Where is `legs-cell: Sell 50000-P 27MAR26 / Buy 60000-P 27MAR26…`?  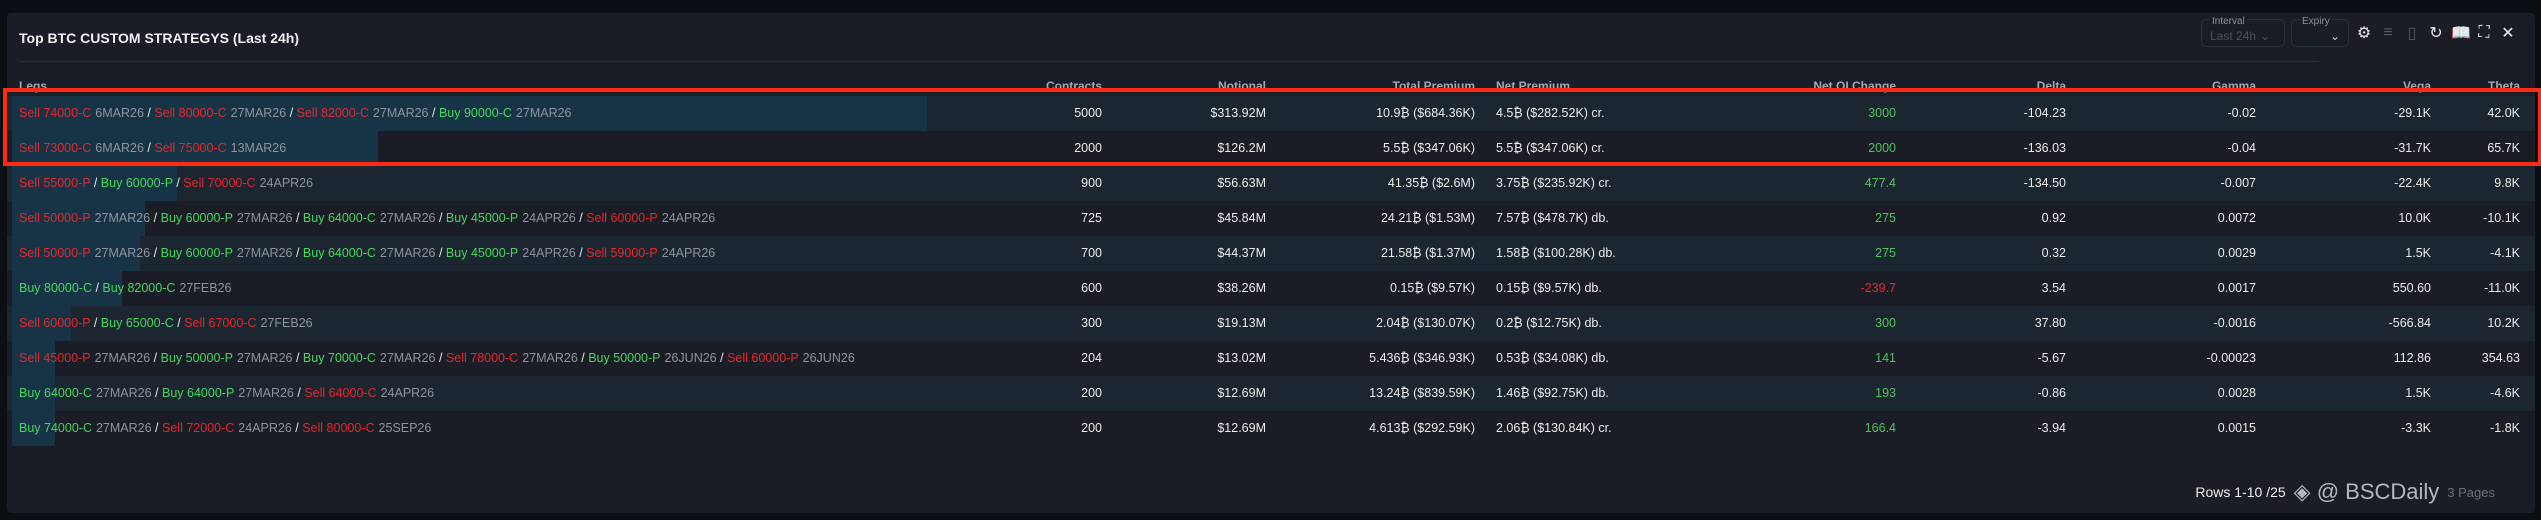 legs-cell: Sell 50000-P 27MAR26 / Buy 60000-P 27MAR26… is located at coordinates (367, 253).